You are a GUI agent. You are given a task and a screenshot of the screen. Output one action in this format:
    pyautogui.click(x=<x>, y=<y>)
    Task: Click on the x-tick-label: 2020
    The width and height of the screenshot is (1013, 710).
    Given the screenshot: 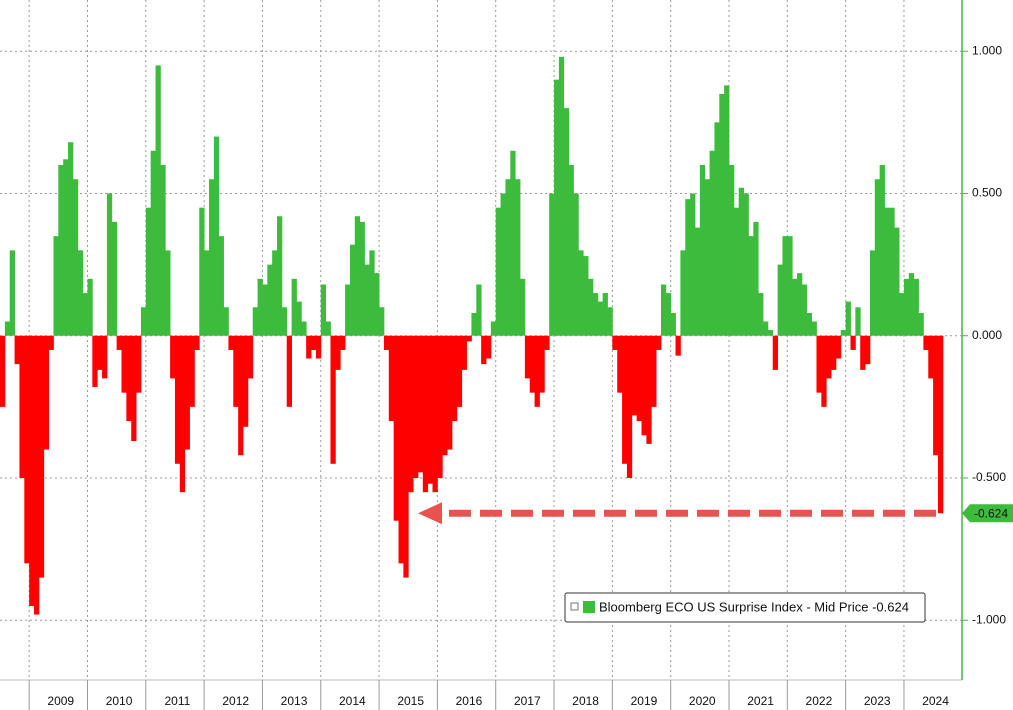 What is the action you would take?
    pyautogui.click(x=702, y=701)
    